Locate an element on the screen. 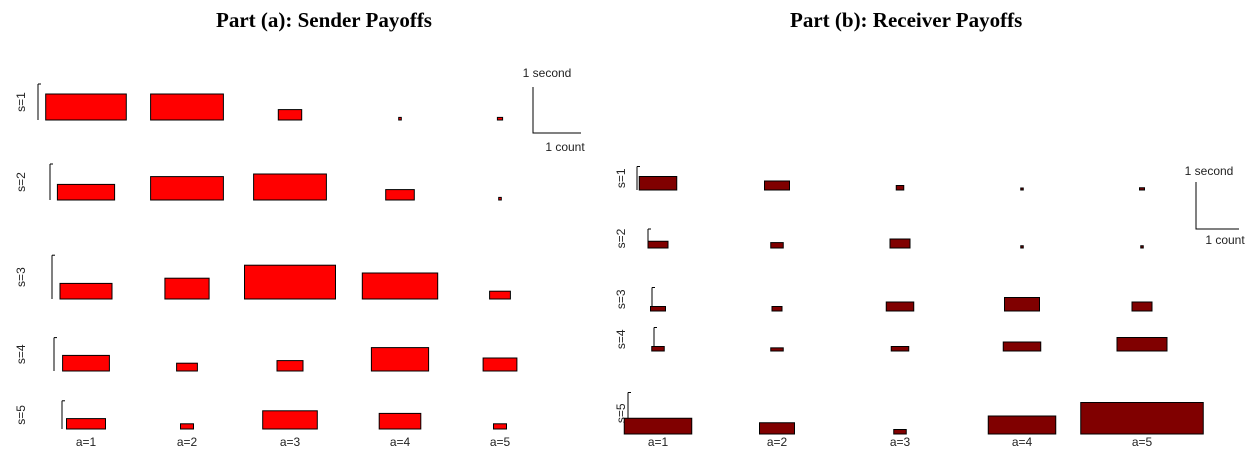 The width and height of the screenshot is (1251, 453). sender-bar-s3-a1 is located at coordinates (86, 291).